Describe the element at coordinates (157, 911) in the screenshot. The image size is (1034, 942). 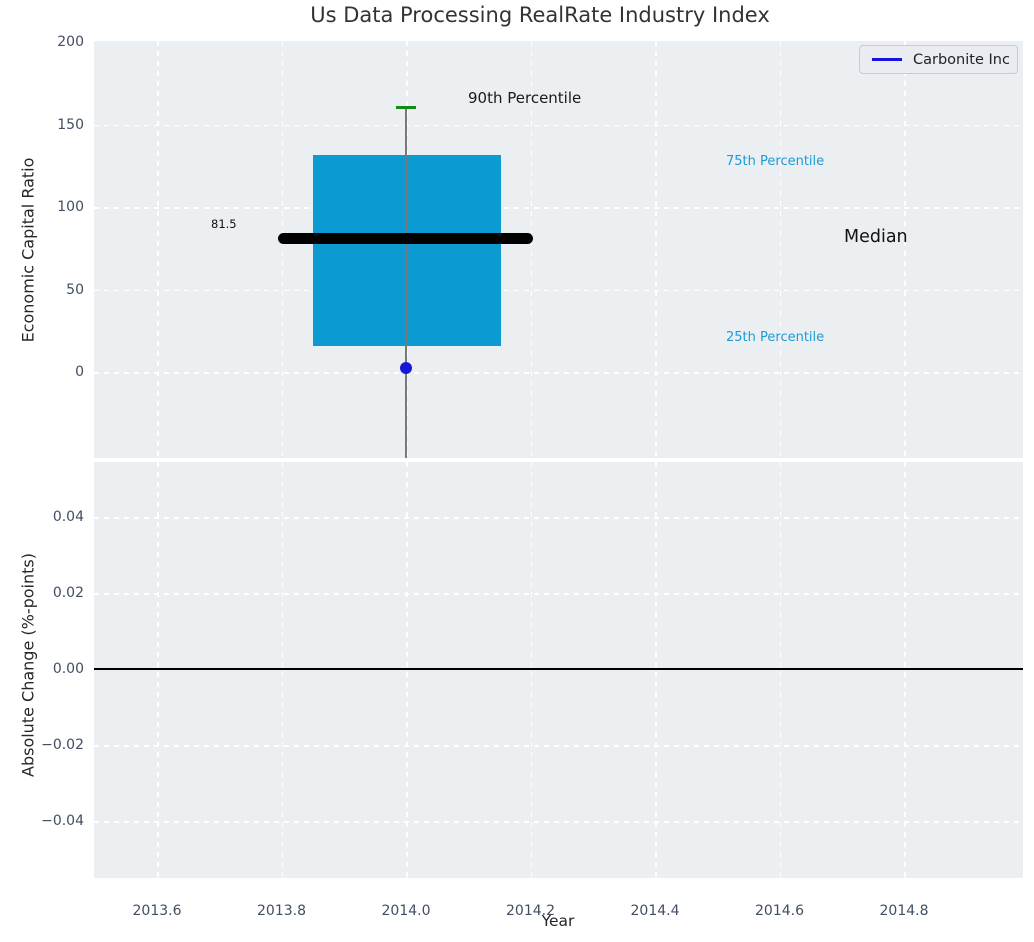
I see `xtick-label: 2013.6` at that location.